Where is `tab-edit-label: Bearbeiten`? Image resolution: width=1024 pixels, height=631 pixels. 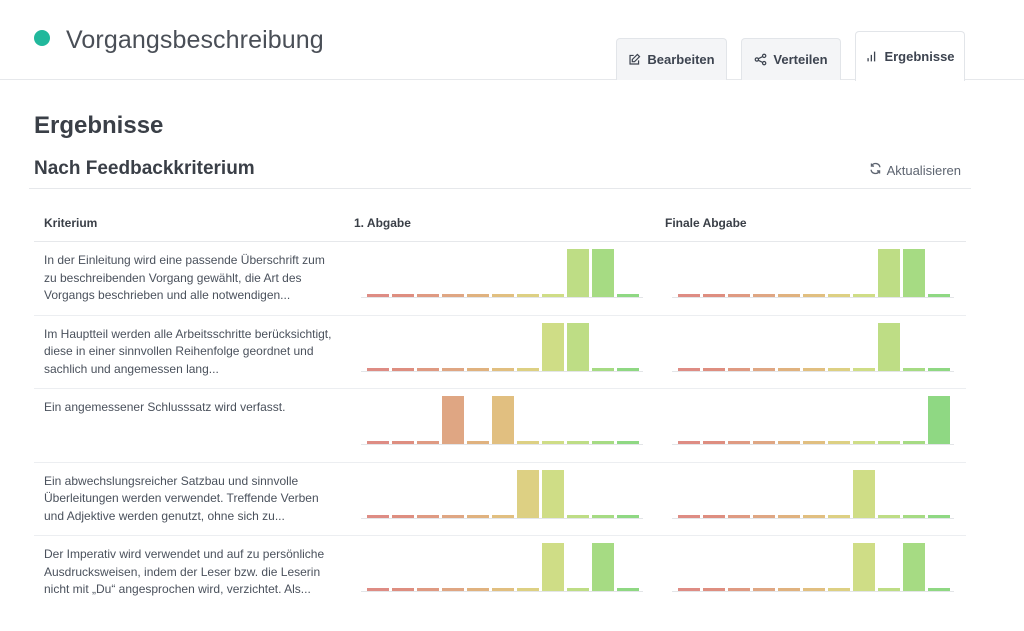
tab-edit-label: Bearbeiten is located at coordinates (681, 59).